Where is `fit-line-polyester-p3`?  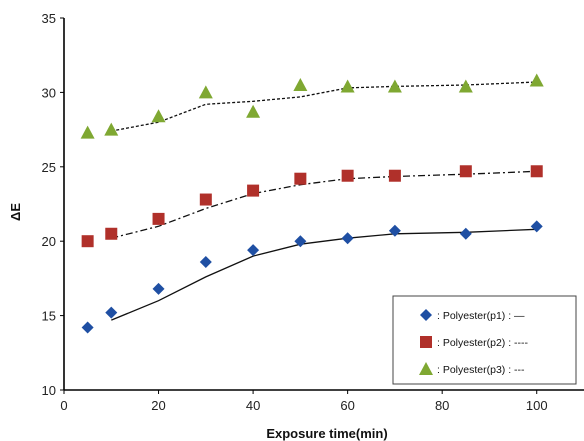
fit-line-polyester-p3 is located at coordinates (324, 106).